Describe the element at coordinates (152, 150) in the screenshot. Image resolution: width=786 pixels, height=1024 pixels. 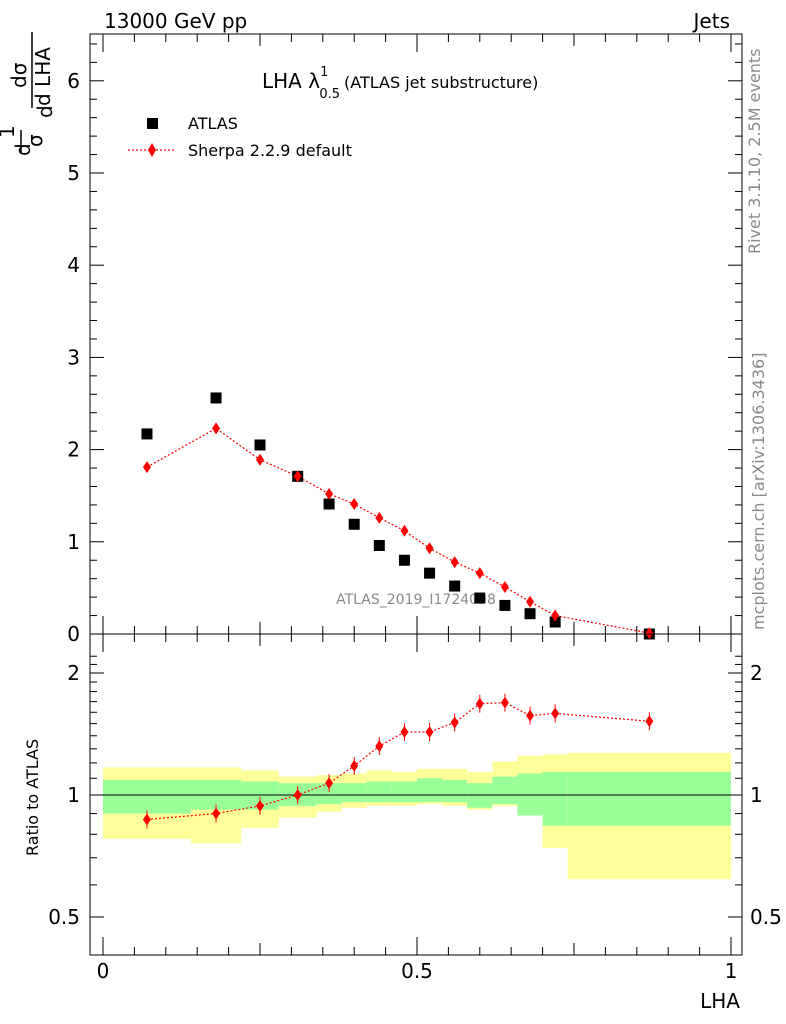
I see `legend-mc-marker` at that location.